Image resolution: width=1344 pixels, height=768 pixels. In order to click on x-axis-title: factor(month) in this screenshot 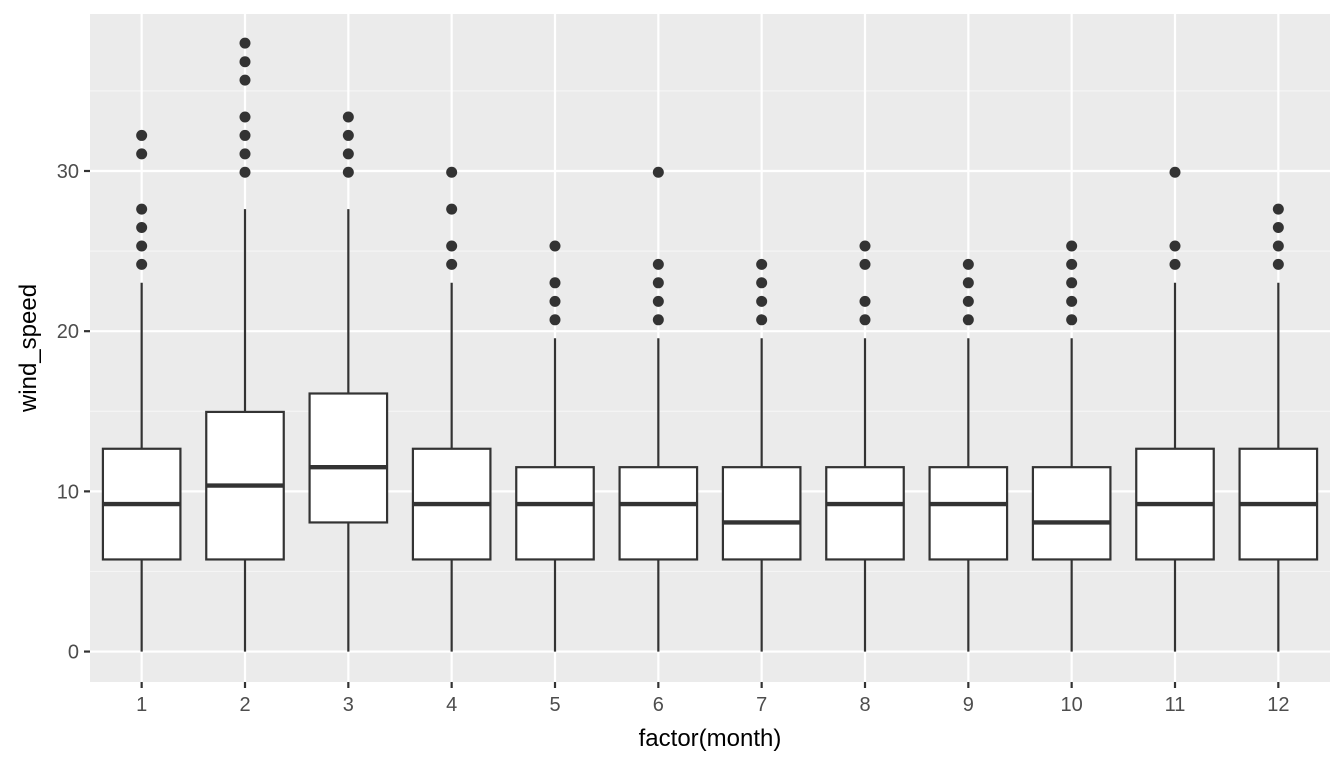, I will do `click(710, 738)`.